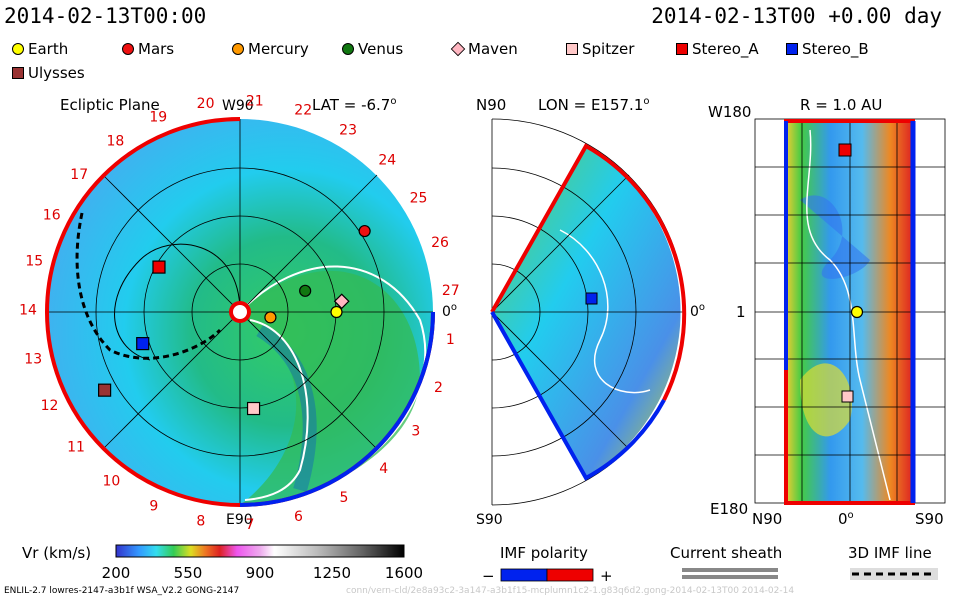  I want to click on carrington-number: 26, so click(440, 243).